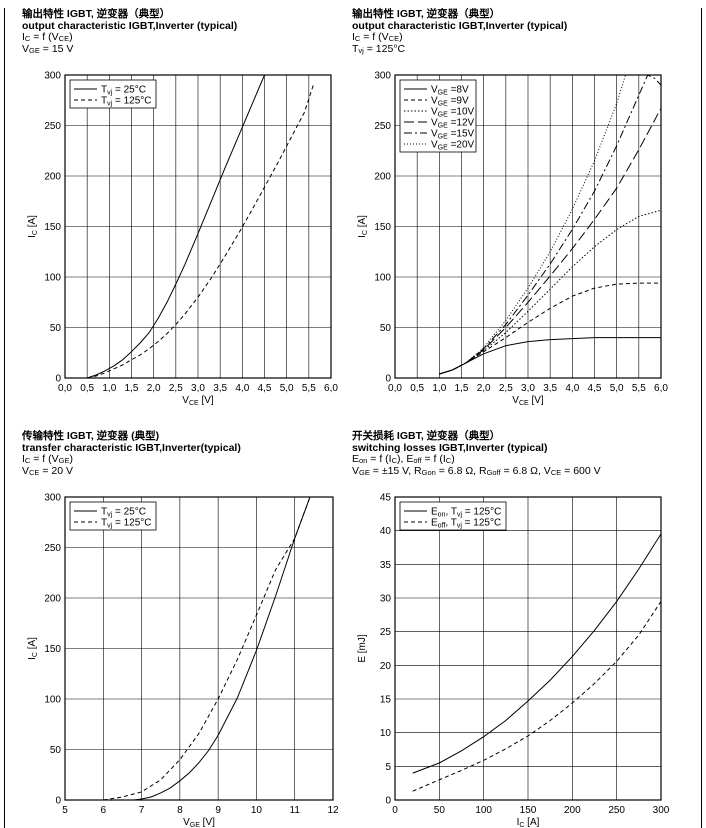  I want to click on x-tick-label: 6,0, so click(331, 388).